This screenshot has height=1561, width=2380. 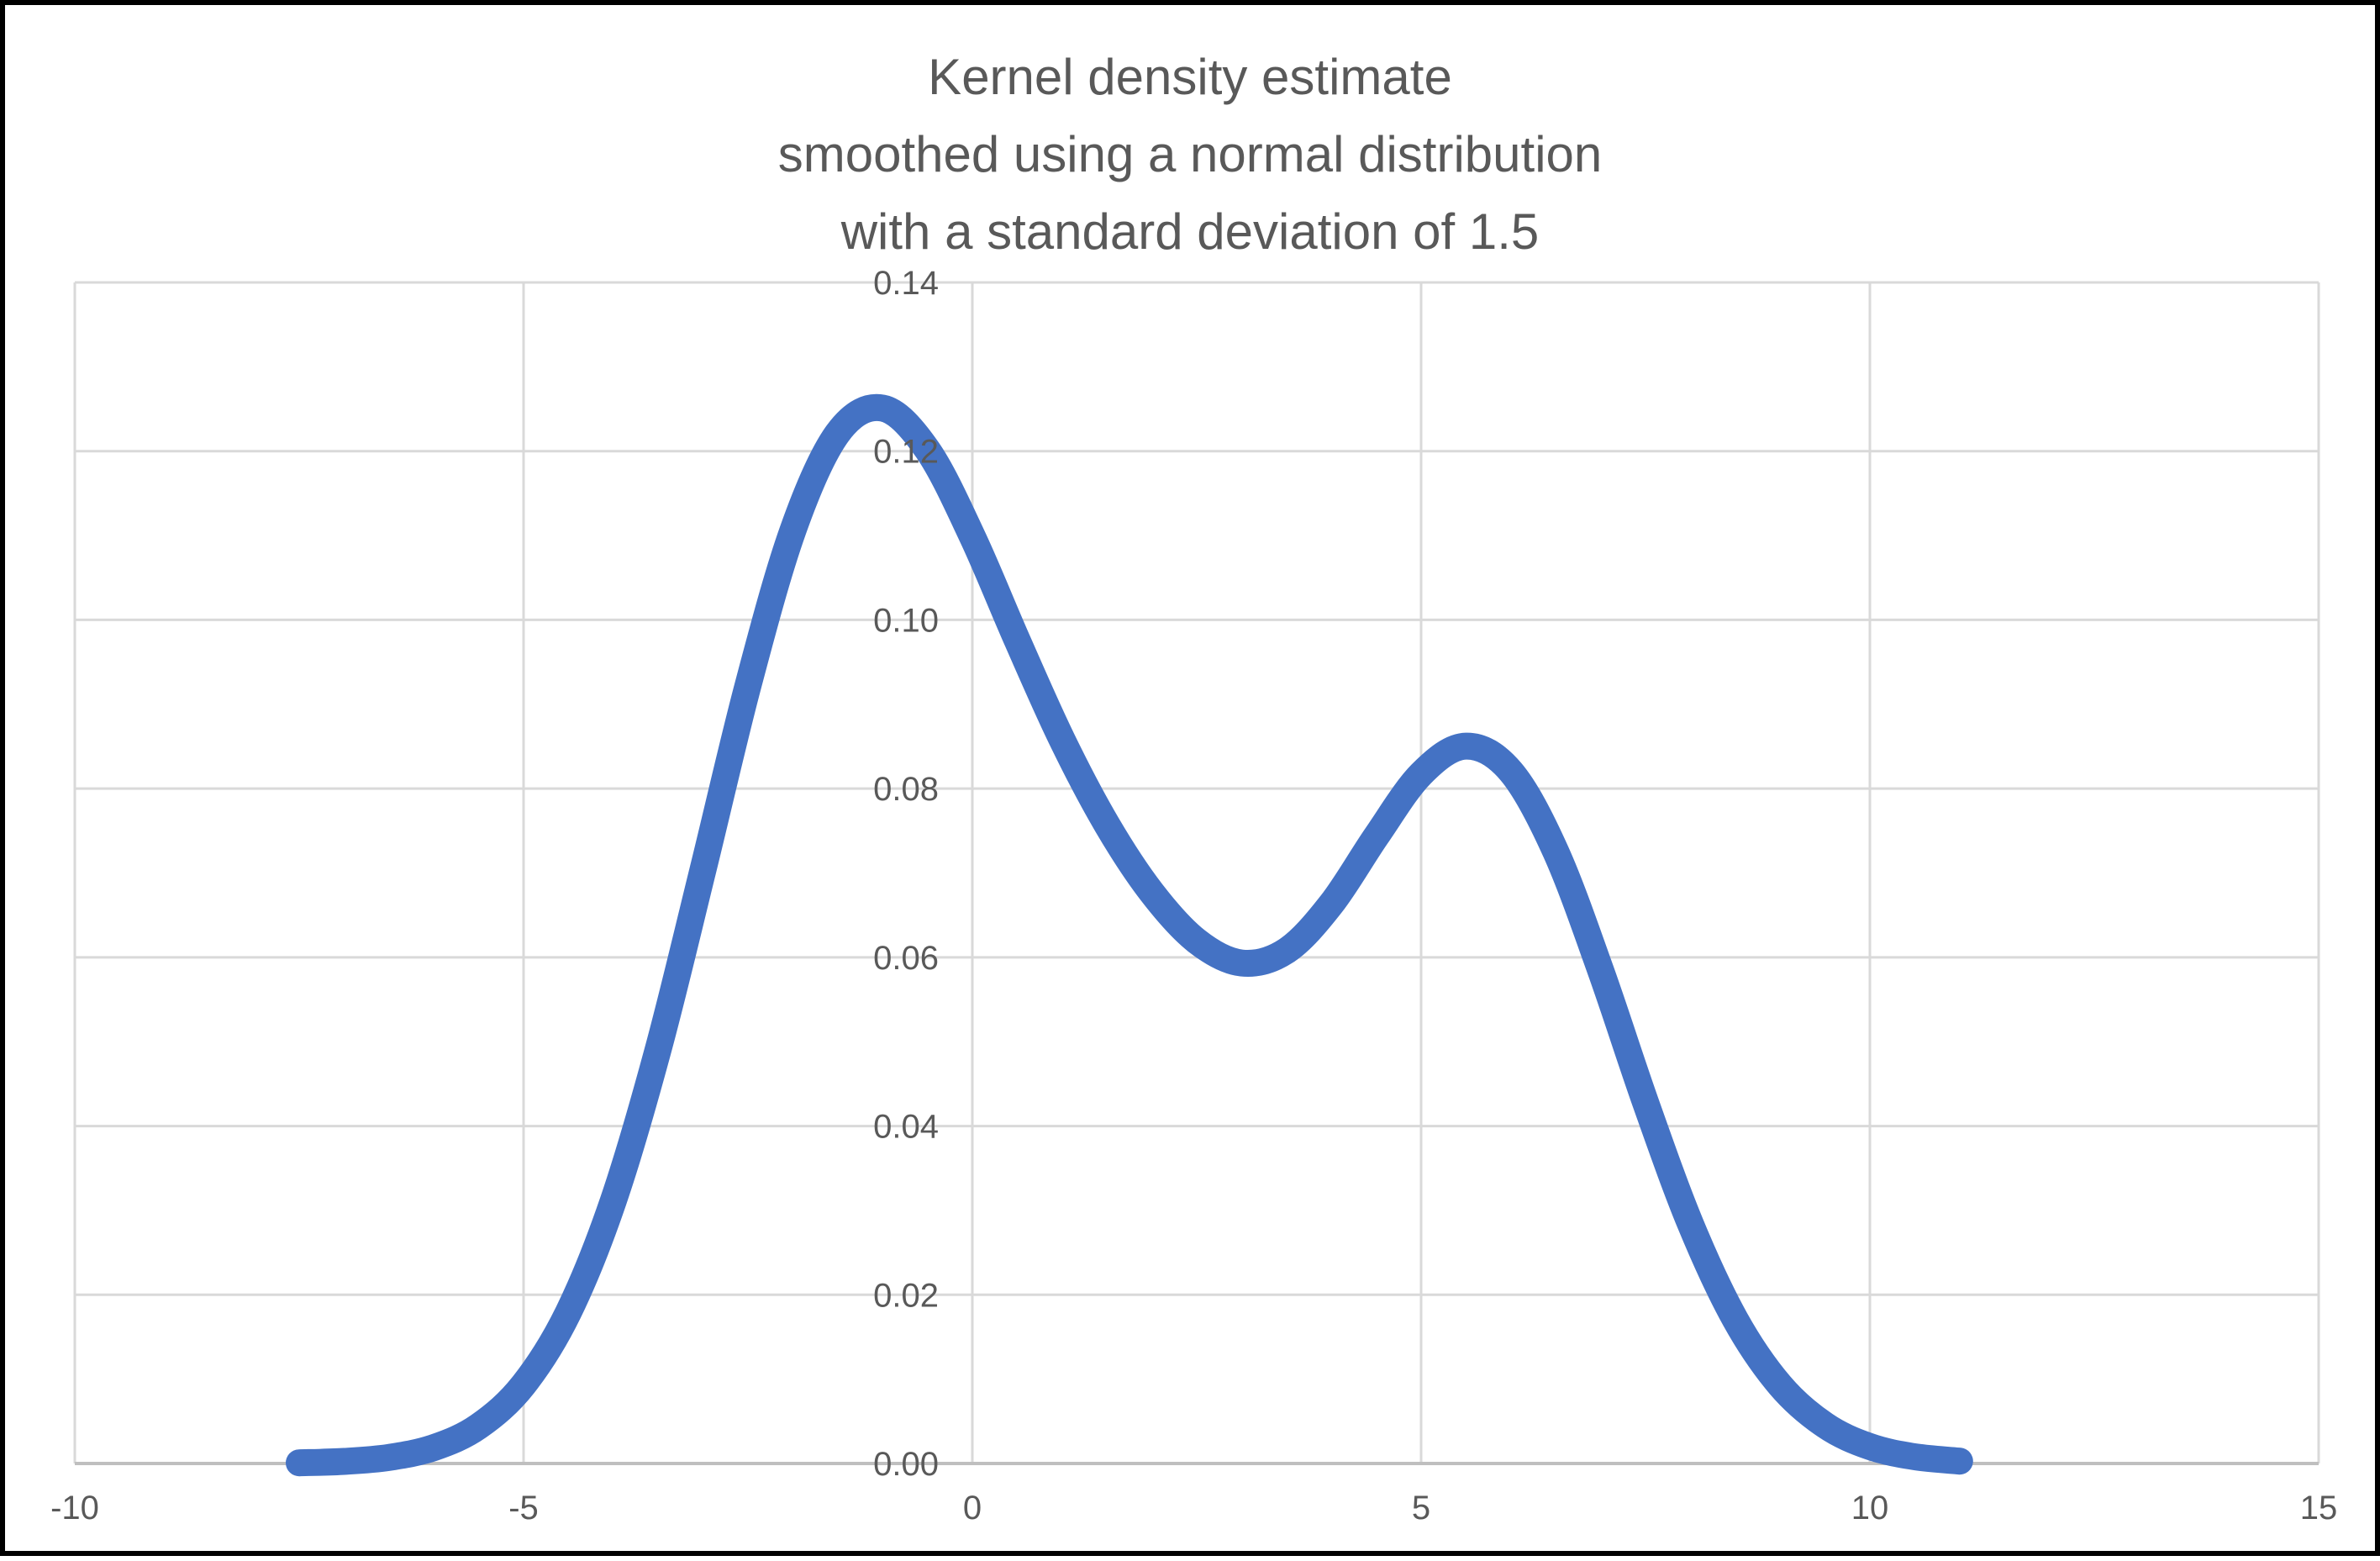 I want to click on y-tick-label-0.04: 0.04, so click(x=906, y=1127).